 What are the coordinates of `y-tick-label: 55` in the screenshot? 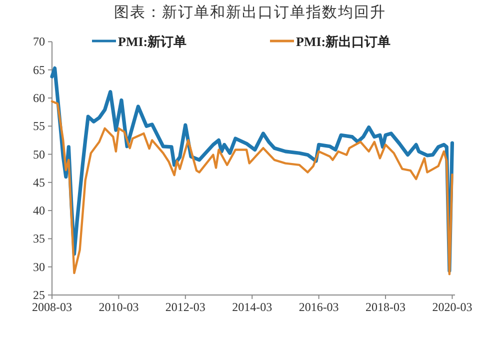 It's located at (39, 126).